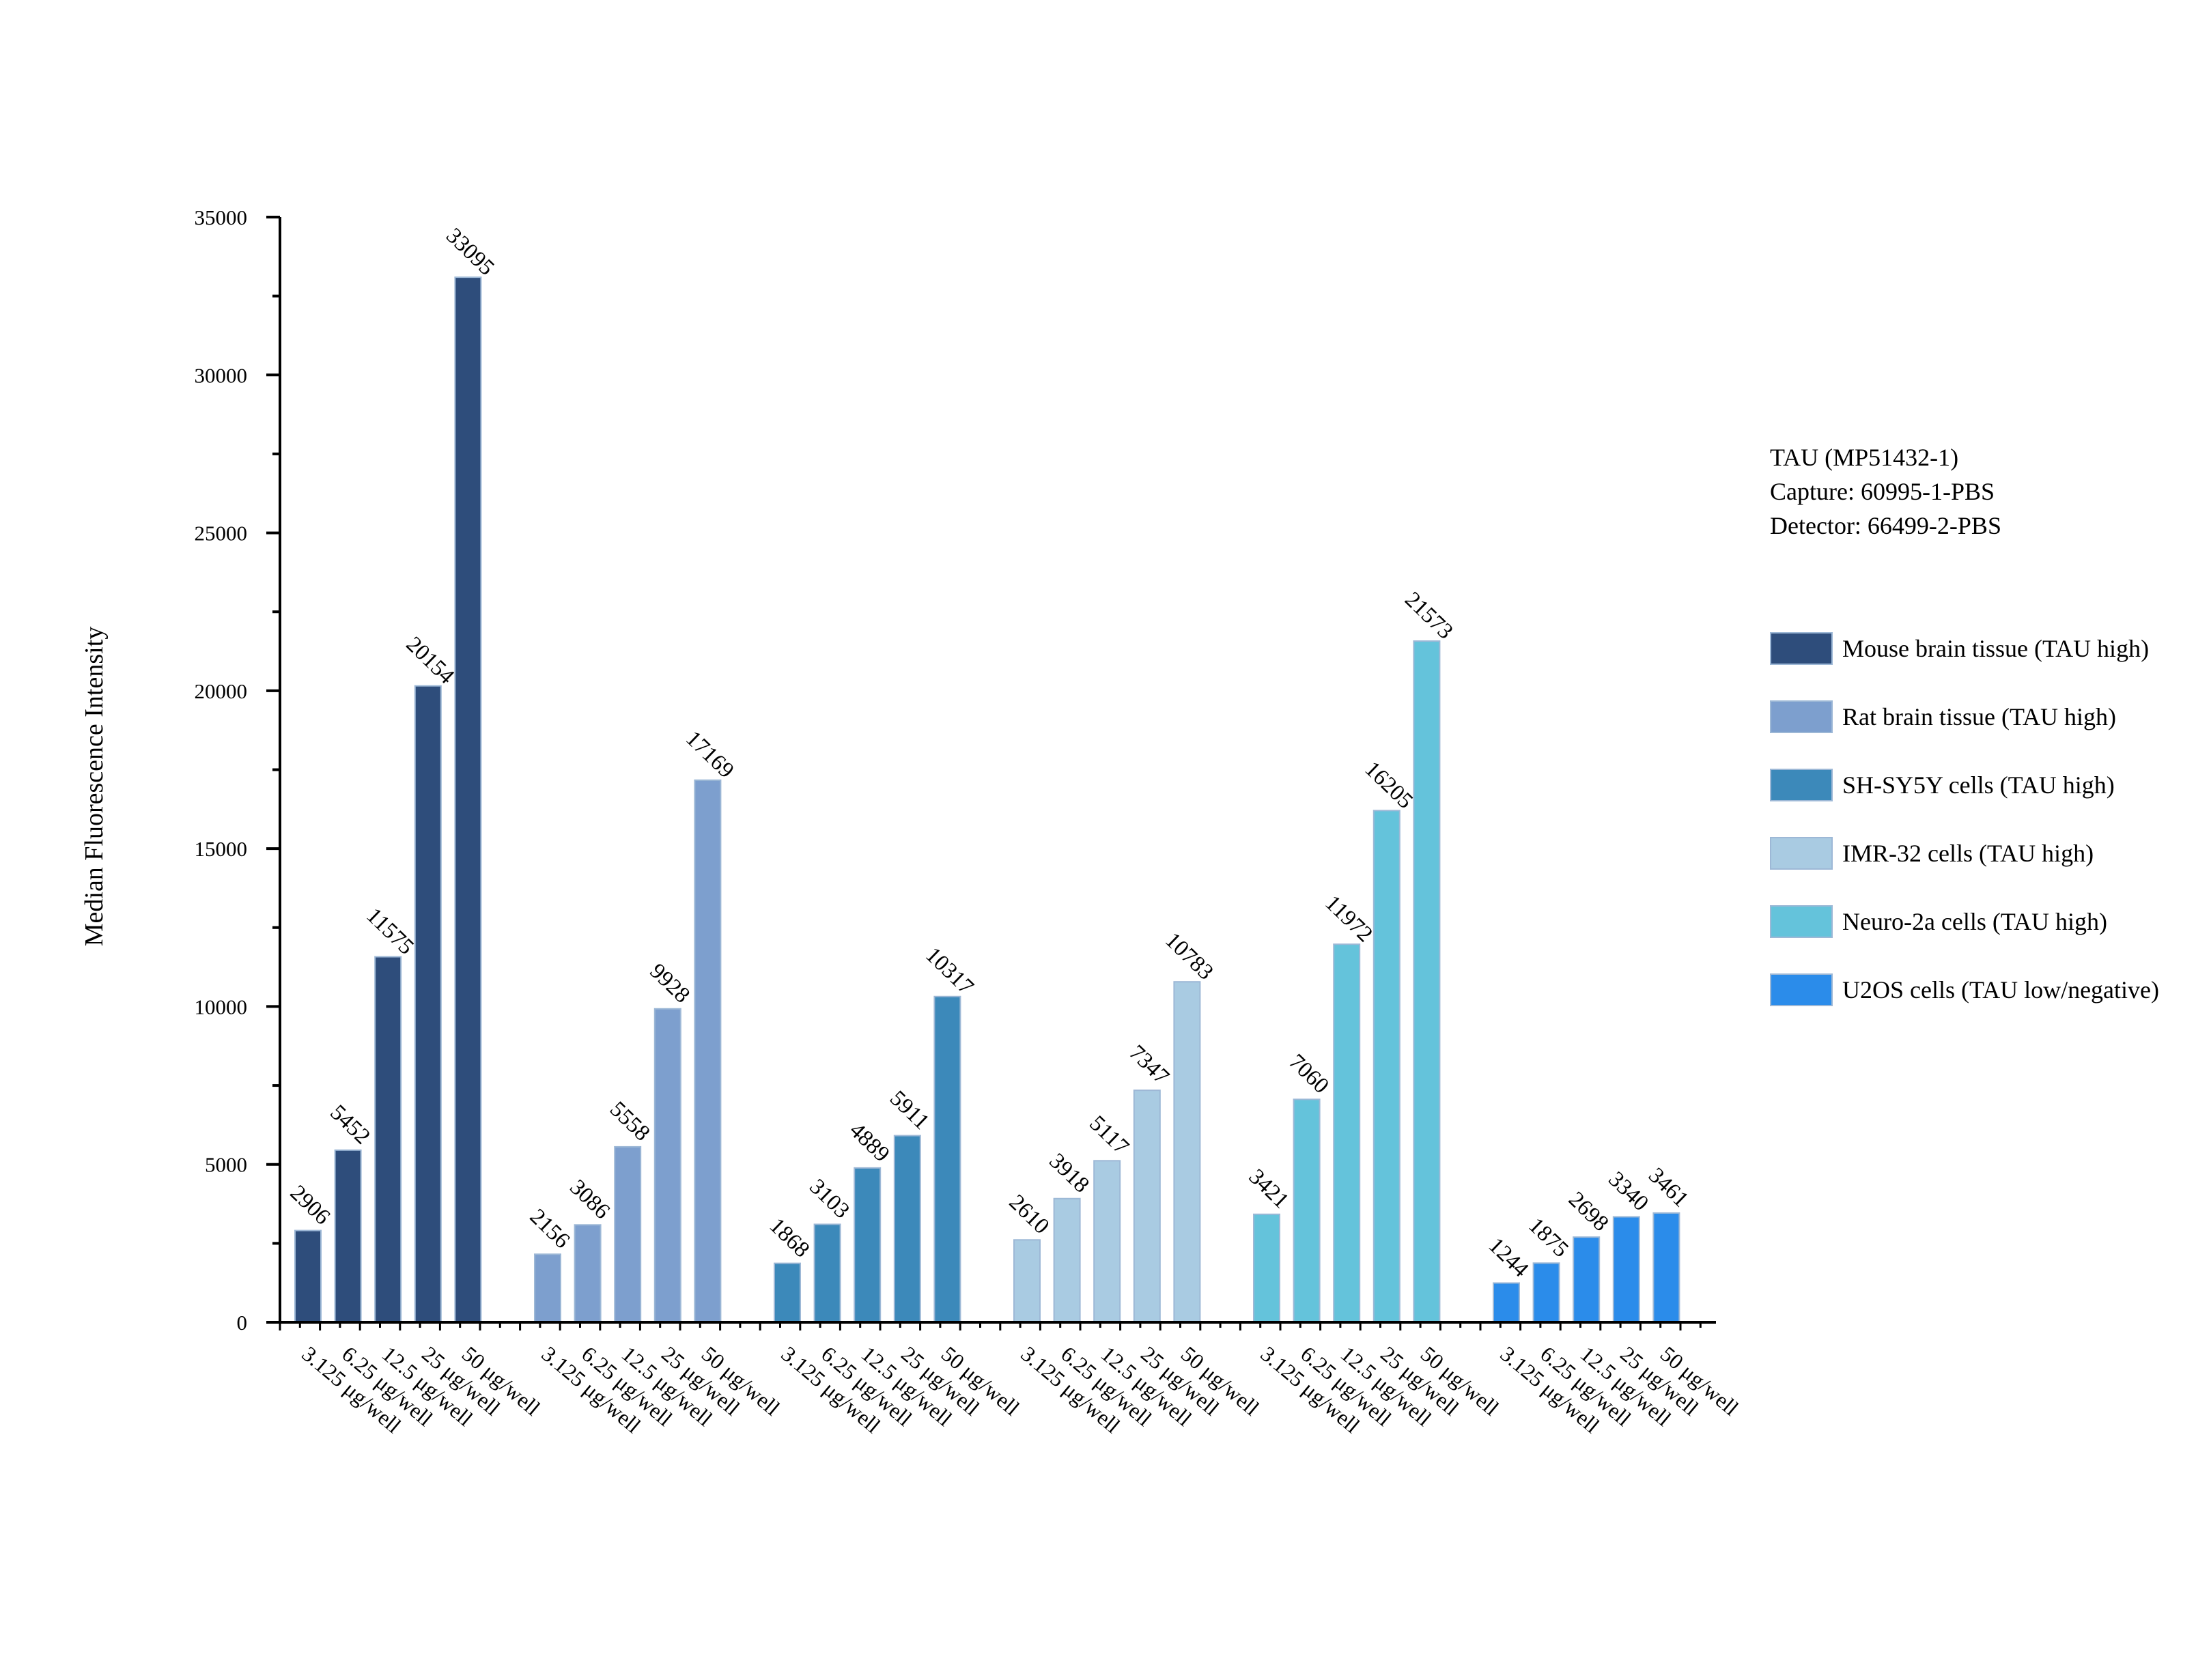 This screenshot has height=1680, width=2196. I want to click on data-label: 2156, so click(549, 1228).